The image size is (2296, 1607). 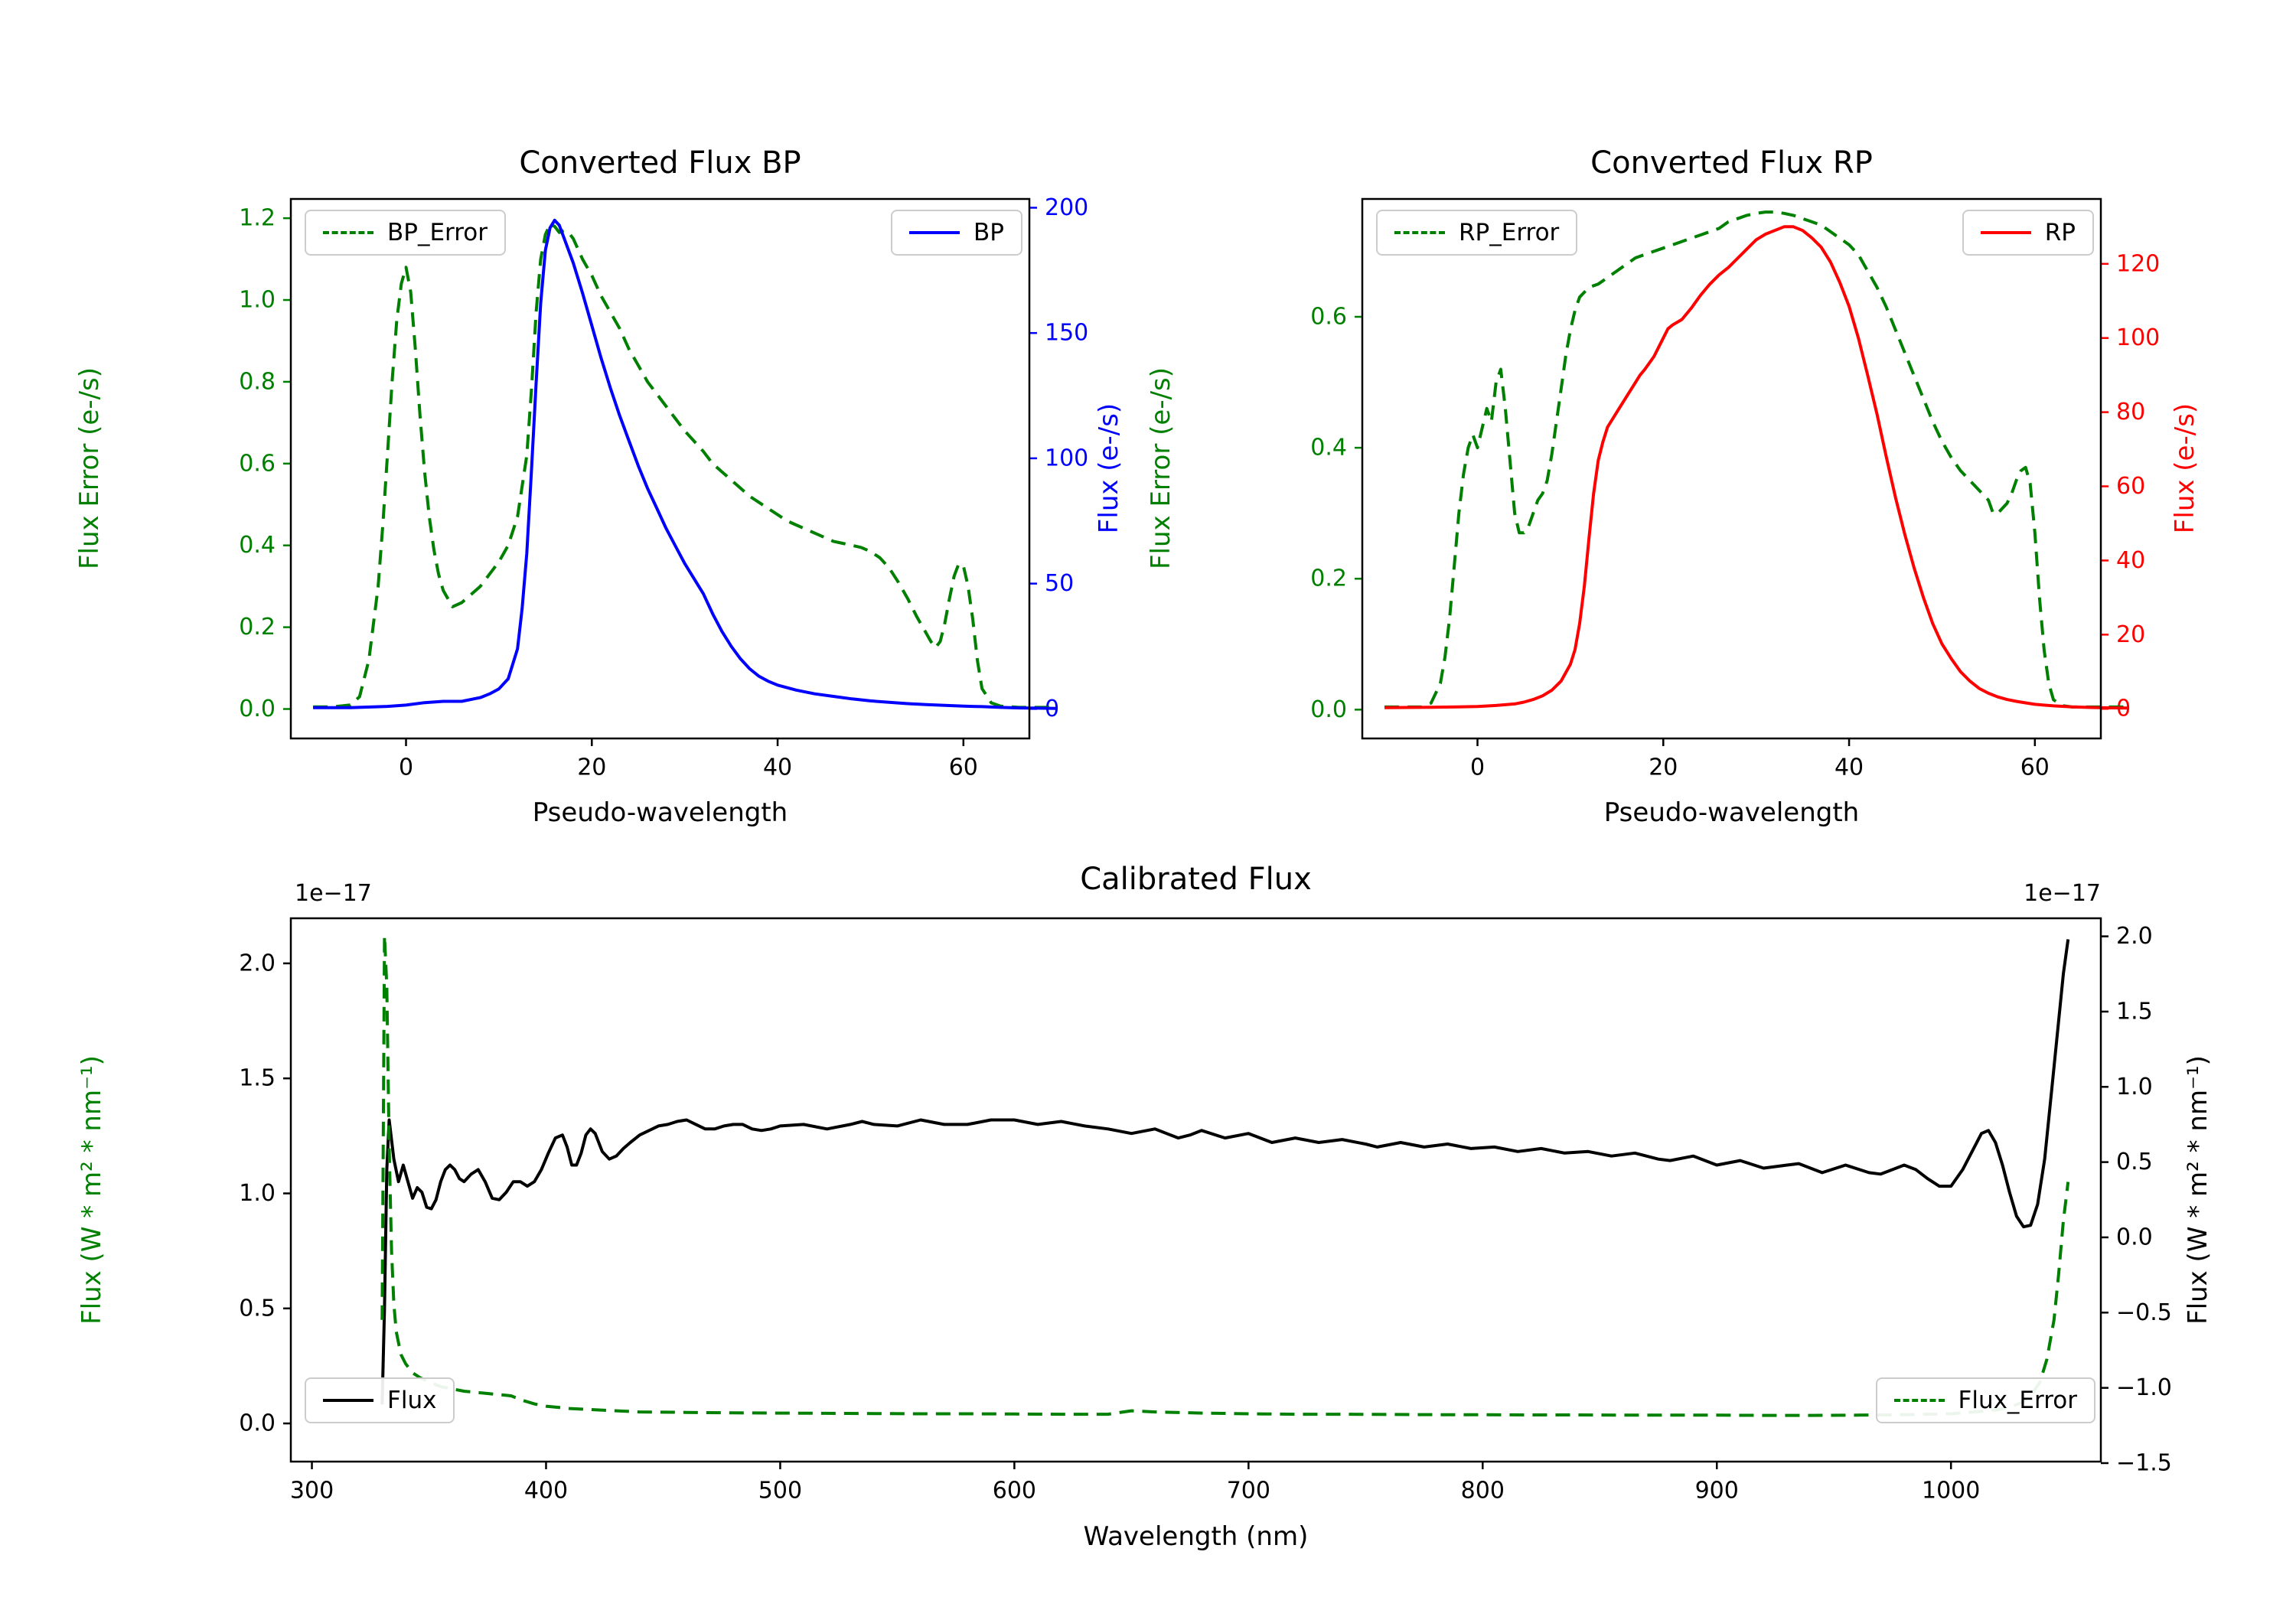 I want to click on y-tick-right-label: 1.5, so click(x=2134, y=1011).